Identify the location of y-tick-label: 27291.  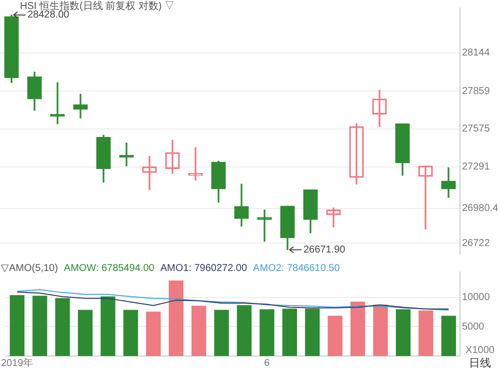
(476, 167).